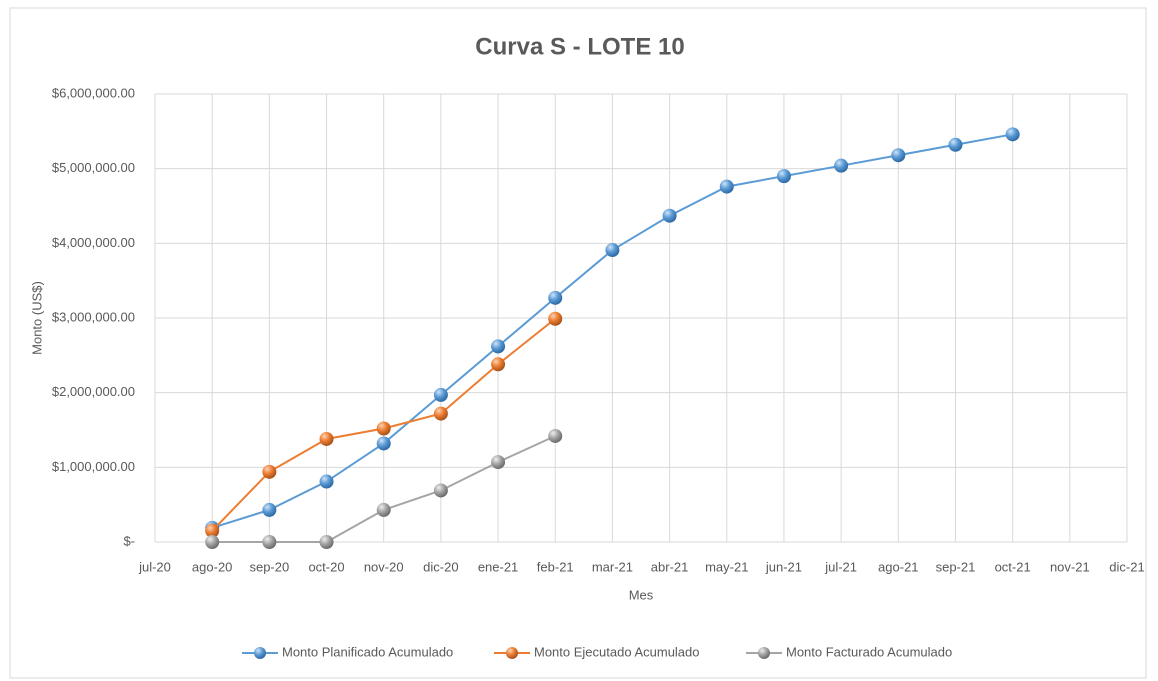  Describe the element at coordinates (36, 318) in the screenshot. I see `y-axis-label: Monto (US$)` at that location.